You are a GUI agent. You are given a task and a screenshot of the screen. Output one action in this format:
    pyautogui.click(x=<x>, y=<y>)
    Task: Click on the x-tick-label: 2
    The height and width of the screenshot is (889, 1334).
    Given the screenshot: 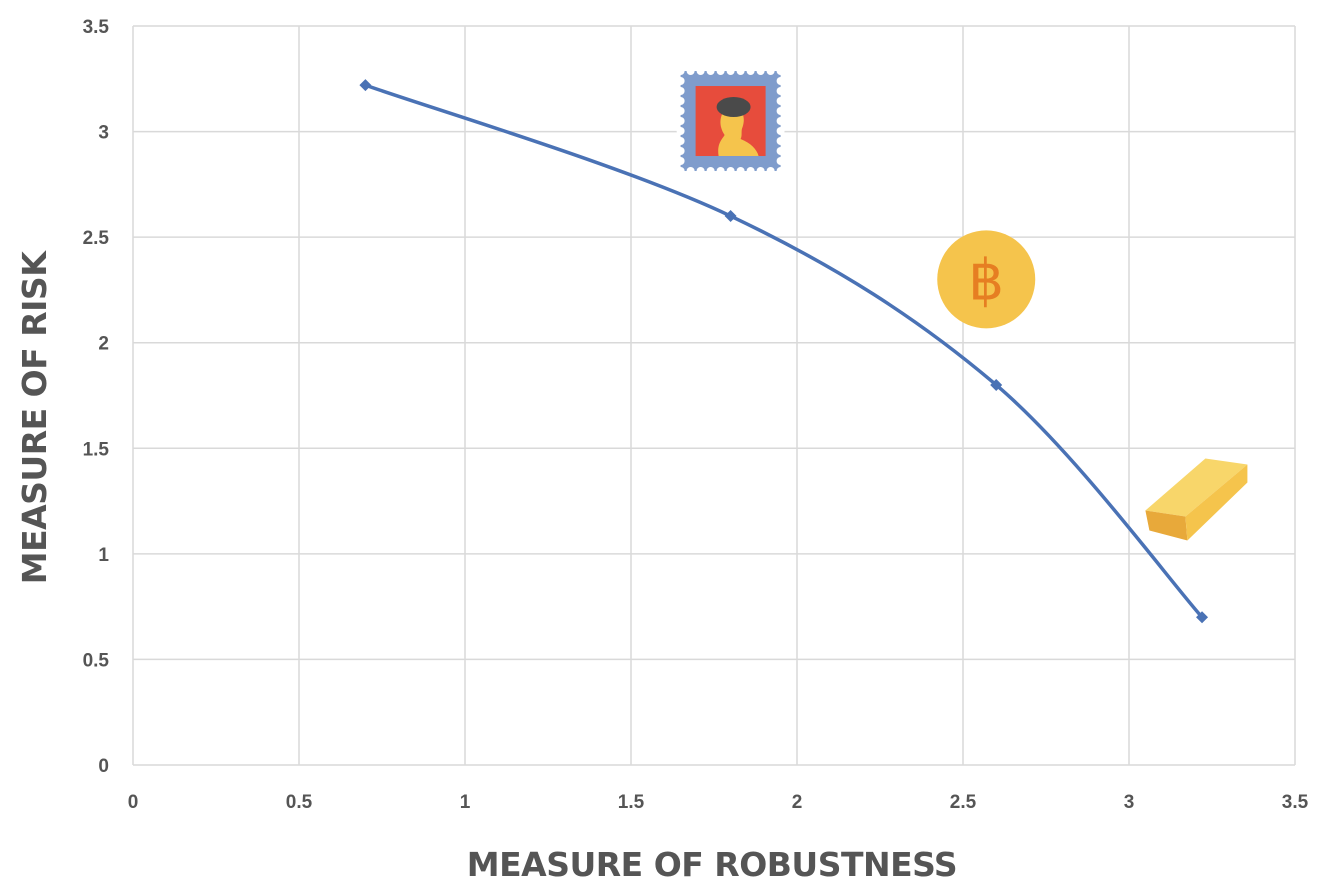 What is the action you would take?
    pyautogui.click(x=797, y=802)
    